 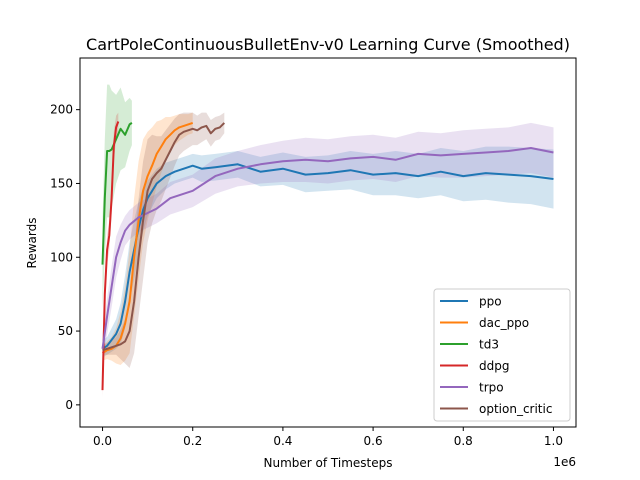 I want to click on legend-label: trpo, so click(x=491, y=388).